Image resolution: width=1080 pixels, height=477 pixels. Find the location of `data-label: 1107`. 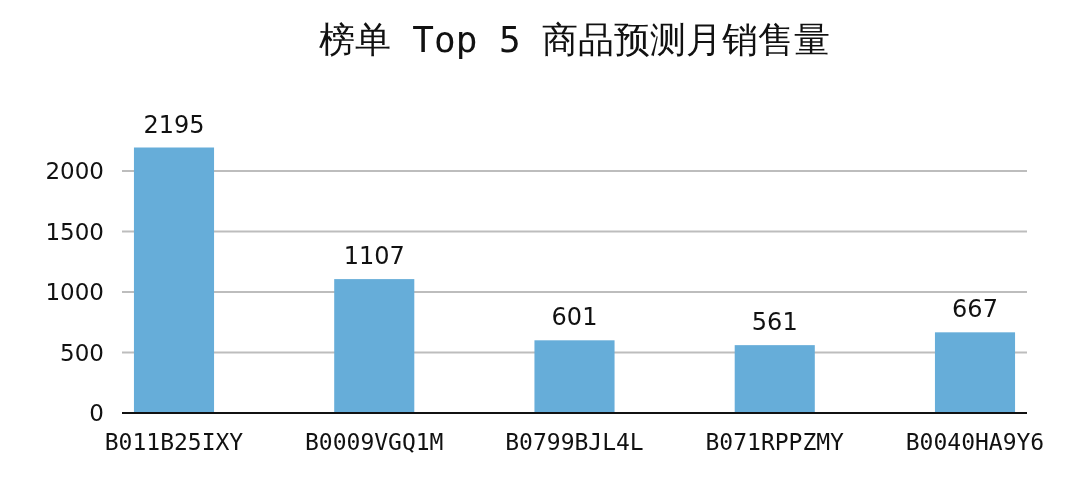

data-label: 1107 is located at coordinates (374, 256).